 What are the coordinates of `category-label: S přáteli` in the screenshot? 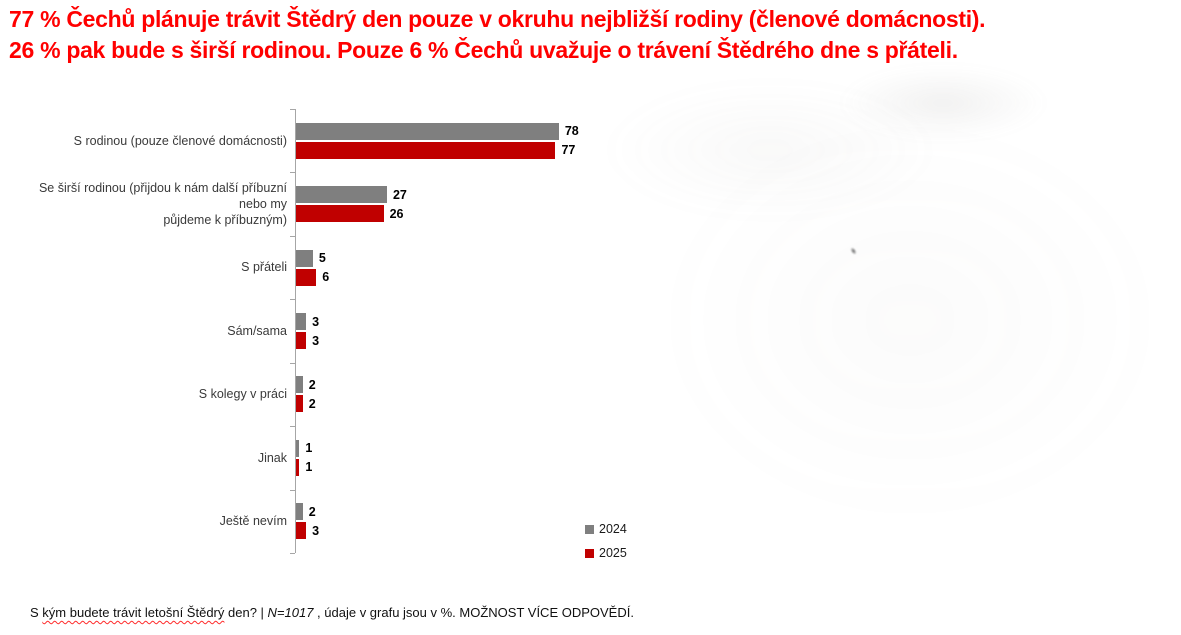 It's located at (264, 267).